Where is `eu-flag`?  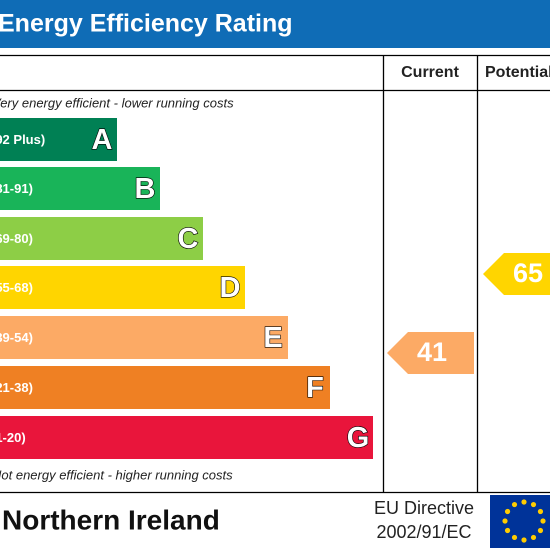 eu-flag is located at coordinates (520, 521).